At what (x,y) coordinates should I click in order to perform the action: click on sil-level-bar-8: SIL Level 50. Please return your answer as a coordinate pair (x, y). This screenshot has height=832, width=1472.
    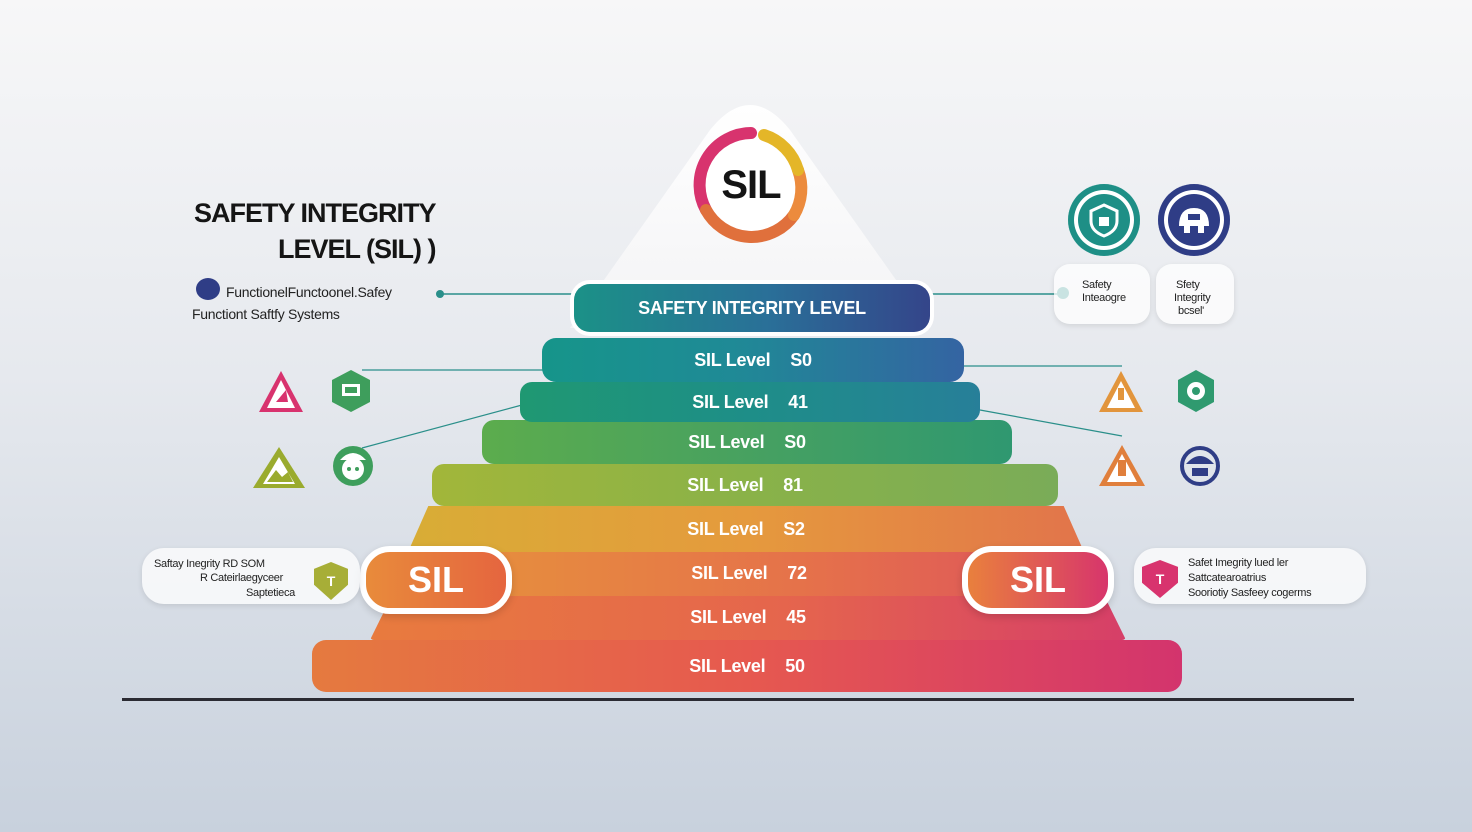
    Looking at the image, I should click on (747, 666).